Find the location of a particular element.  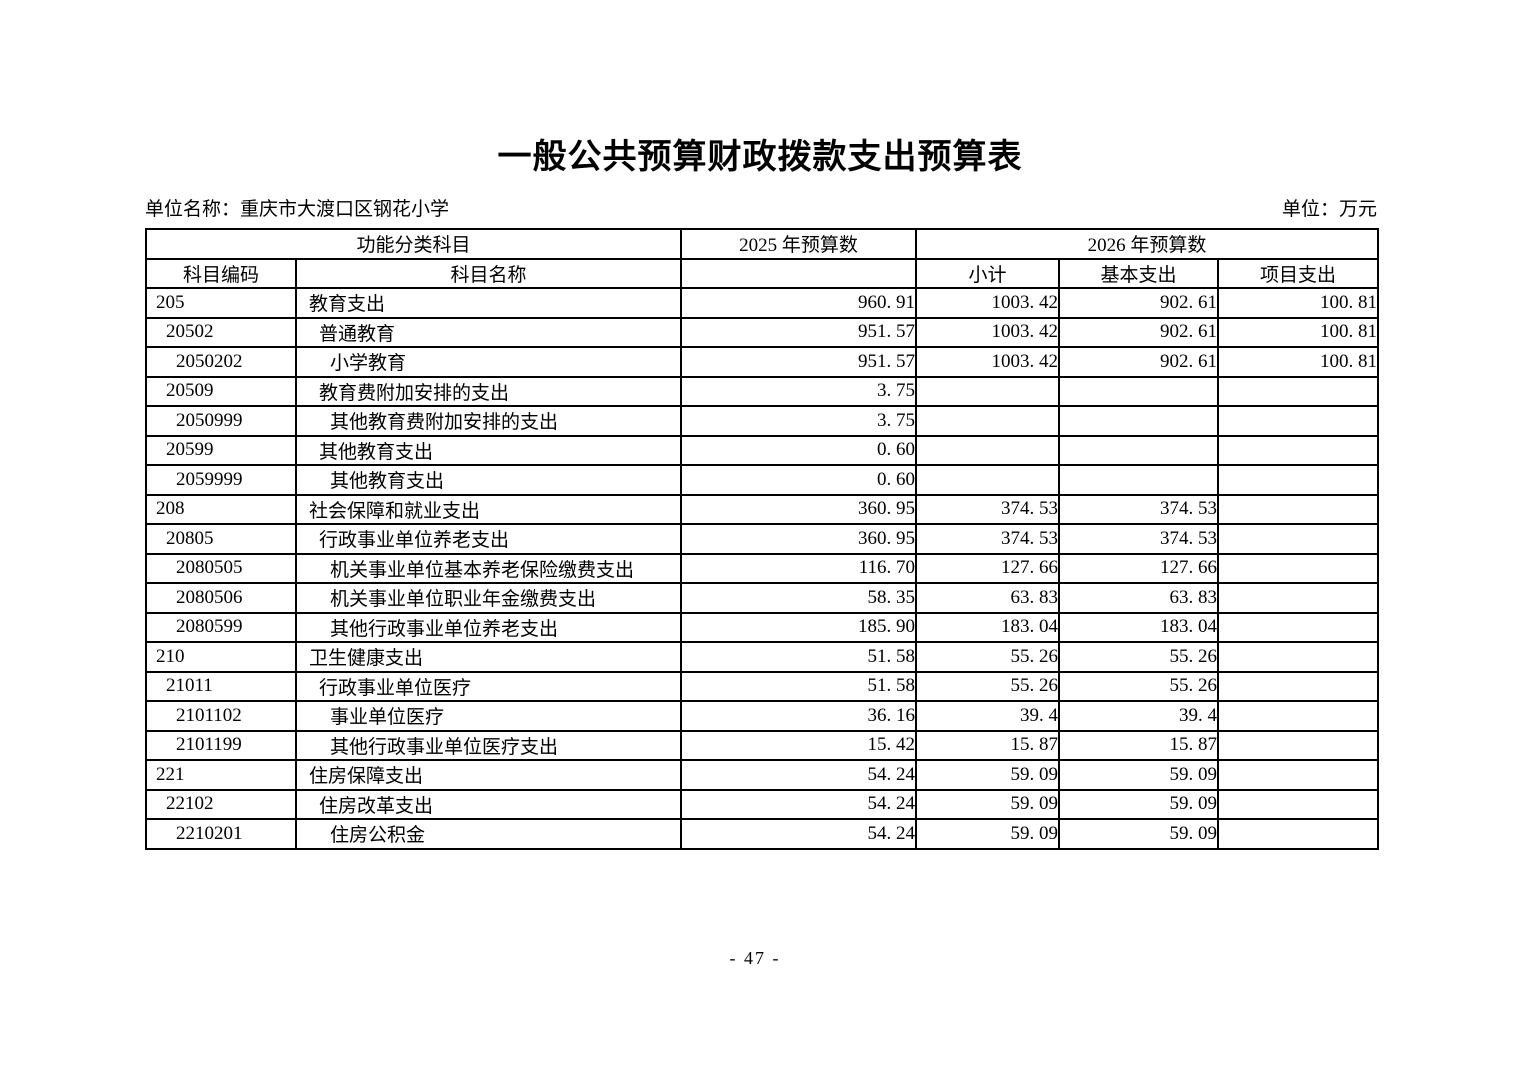

subject-name-cell: 行政事业单位医疗 is located at coordinates (488, 686).